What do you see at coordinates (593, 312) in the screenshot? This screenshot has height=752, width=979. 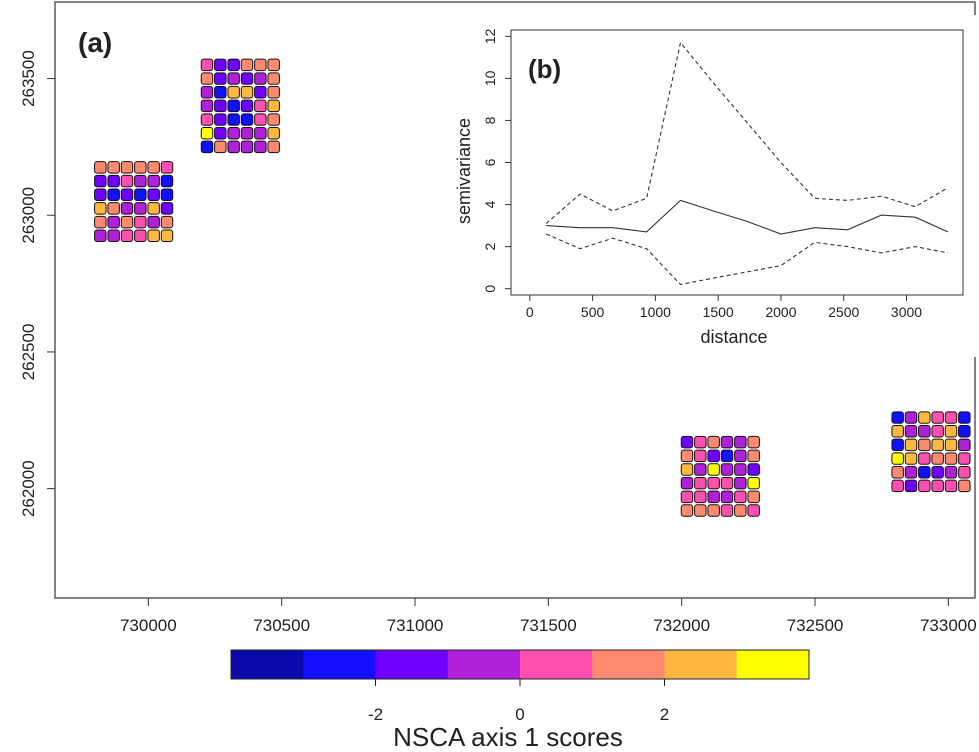 I see `inset-x-tick-label: 500` at bounding box center [593, 312].